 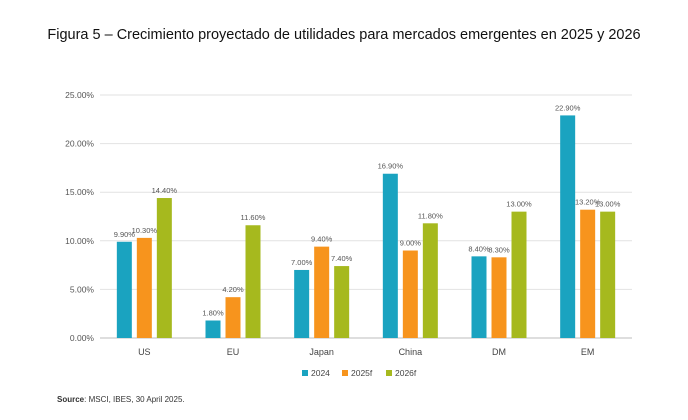 What do you see at coordinates (430, 280) in the screenshot?
I see `bar-2026f-china` at bounding box center [430, 280].